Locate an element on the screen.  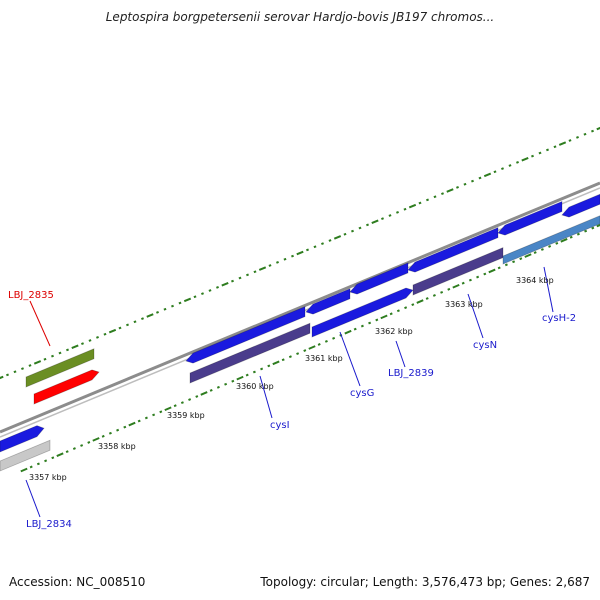
feature-lbj-2835-red is located at coordinates (66, 387).